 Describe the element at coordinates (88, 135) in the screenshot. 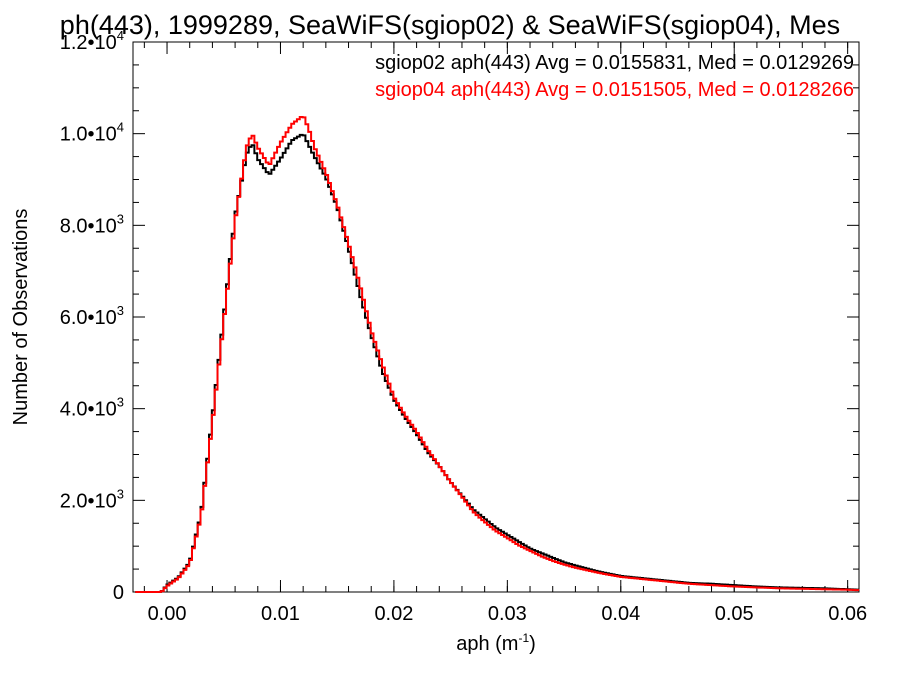

I see `y-tick-label-base: 1.0•10` at that location.